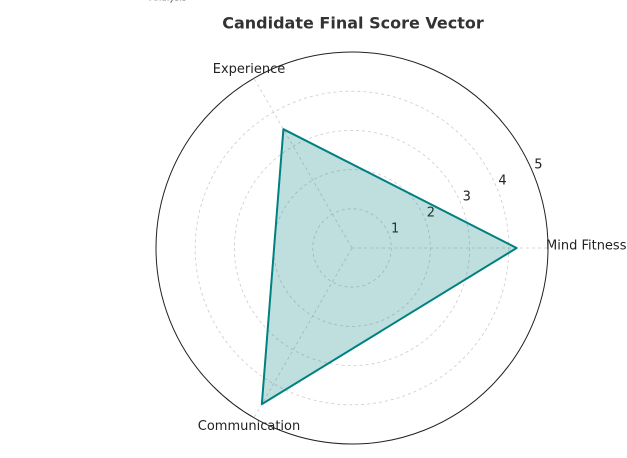  Describe the element at coordinates (167, 2) in the screenshot. I see `annotation: Analysis` at that location.